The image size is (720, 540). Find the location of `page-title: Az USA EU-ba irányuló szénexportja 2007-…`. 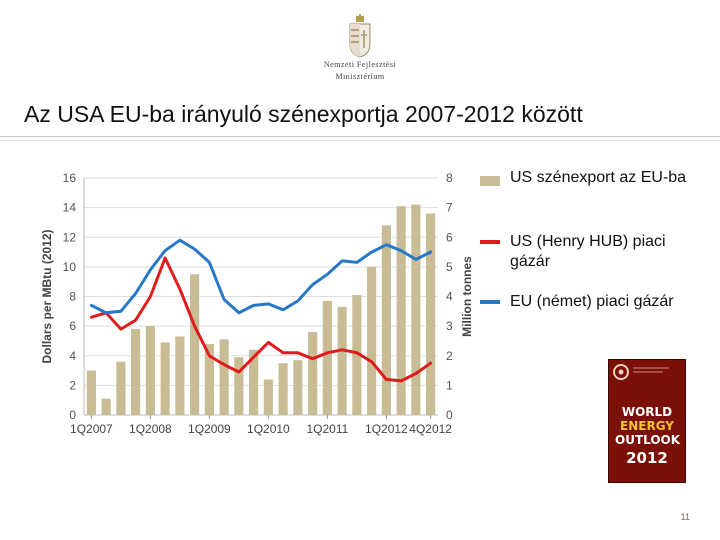

page-title: Az USA EU-ba irányuló szénexportja 2007-… is located at coordinates (303, 114).